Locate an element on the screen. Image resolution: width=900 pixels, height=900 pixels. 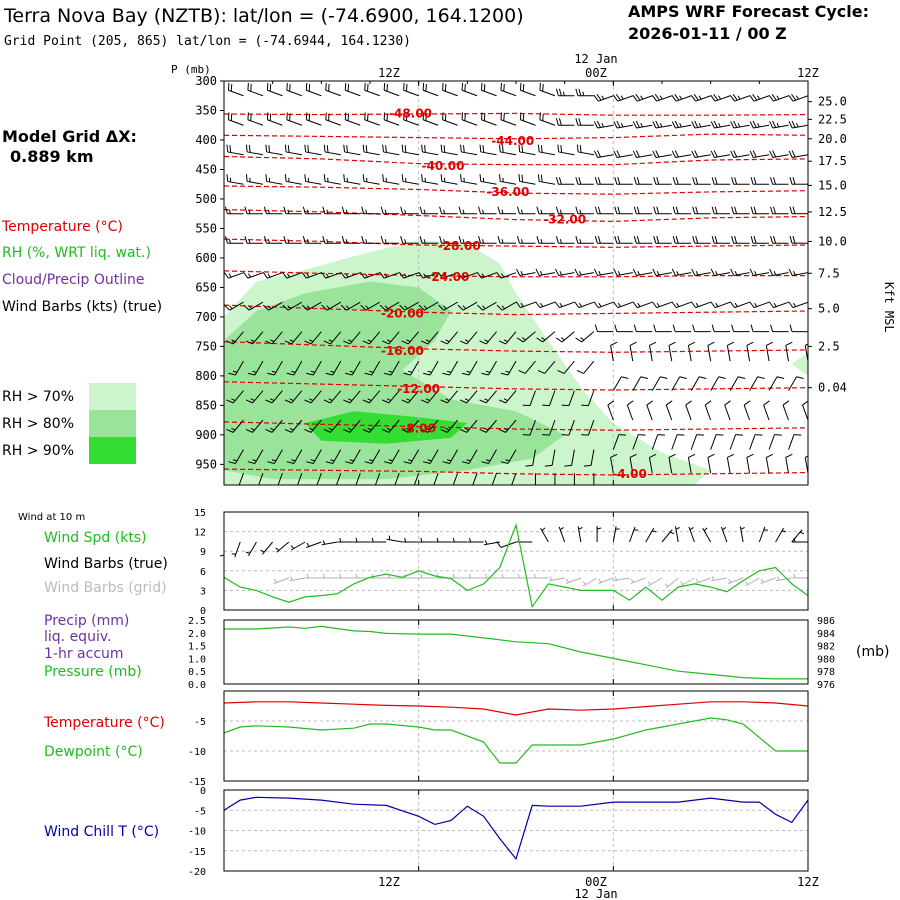
precip-tick-label-2: 1.0 is located at coordinates (197, 659).